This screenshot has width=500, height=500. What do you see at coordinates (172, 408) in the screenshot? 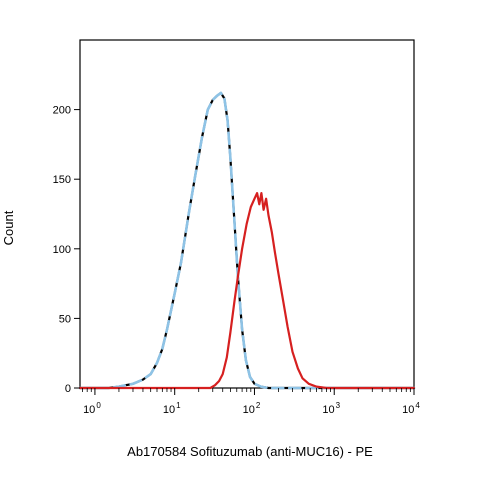
I see `x-tick-label: 10¹` at bounding box center [172, 408].